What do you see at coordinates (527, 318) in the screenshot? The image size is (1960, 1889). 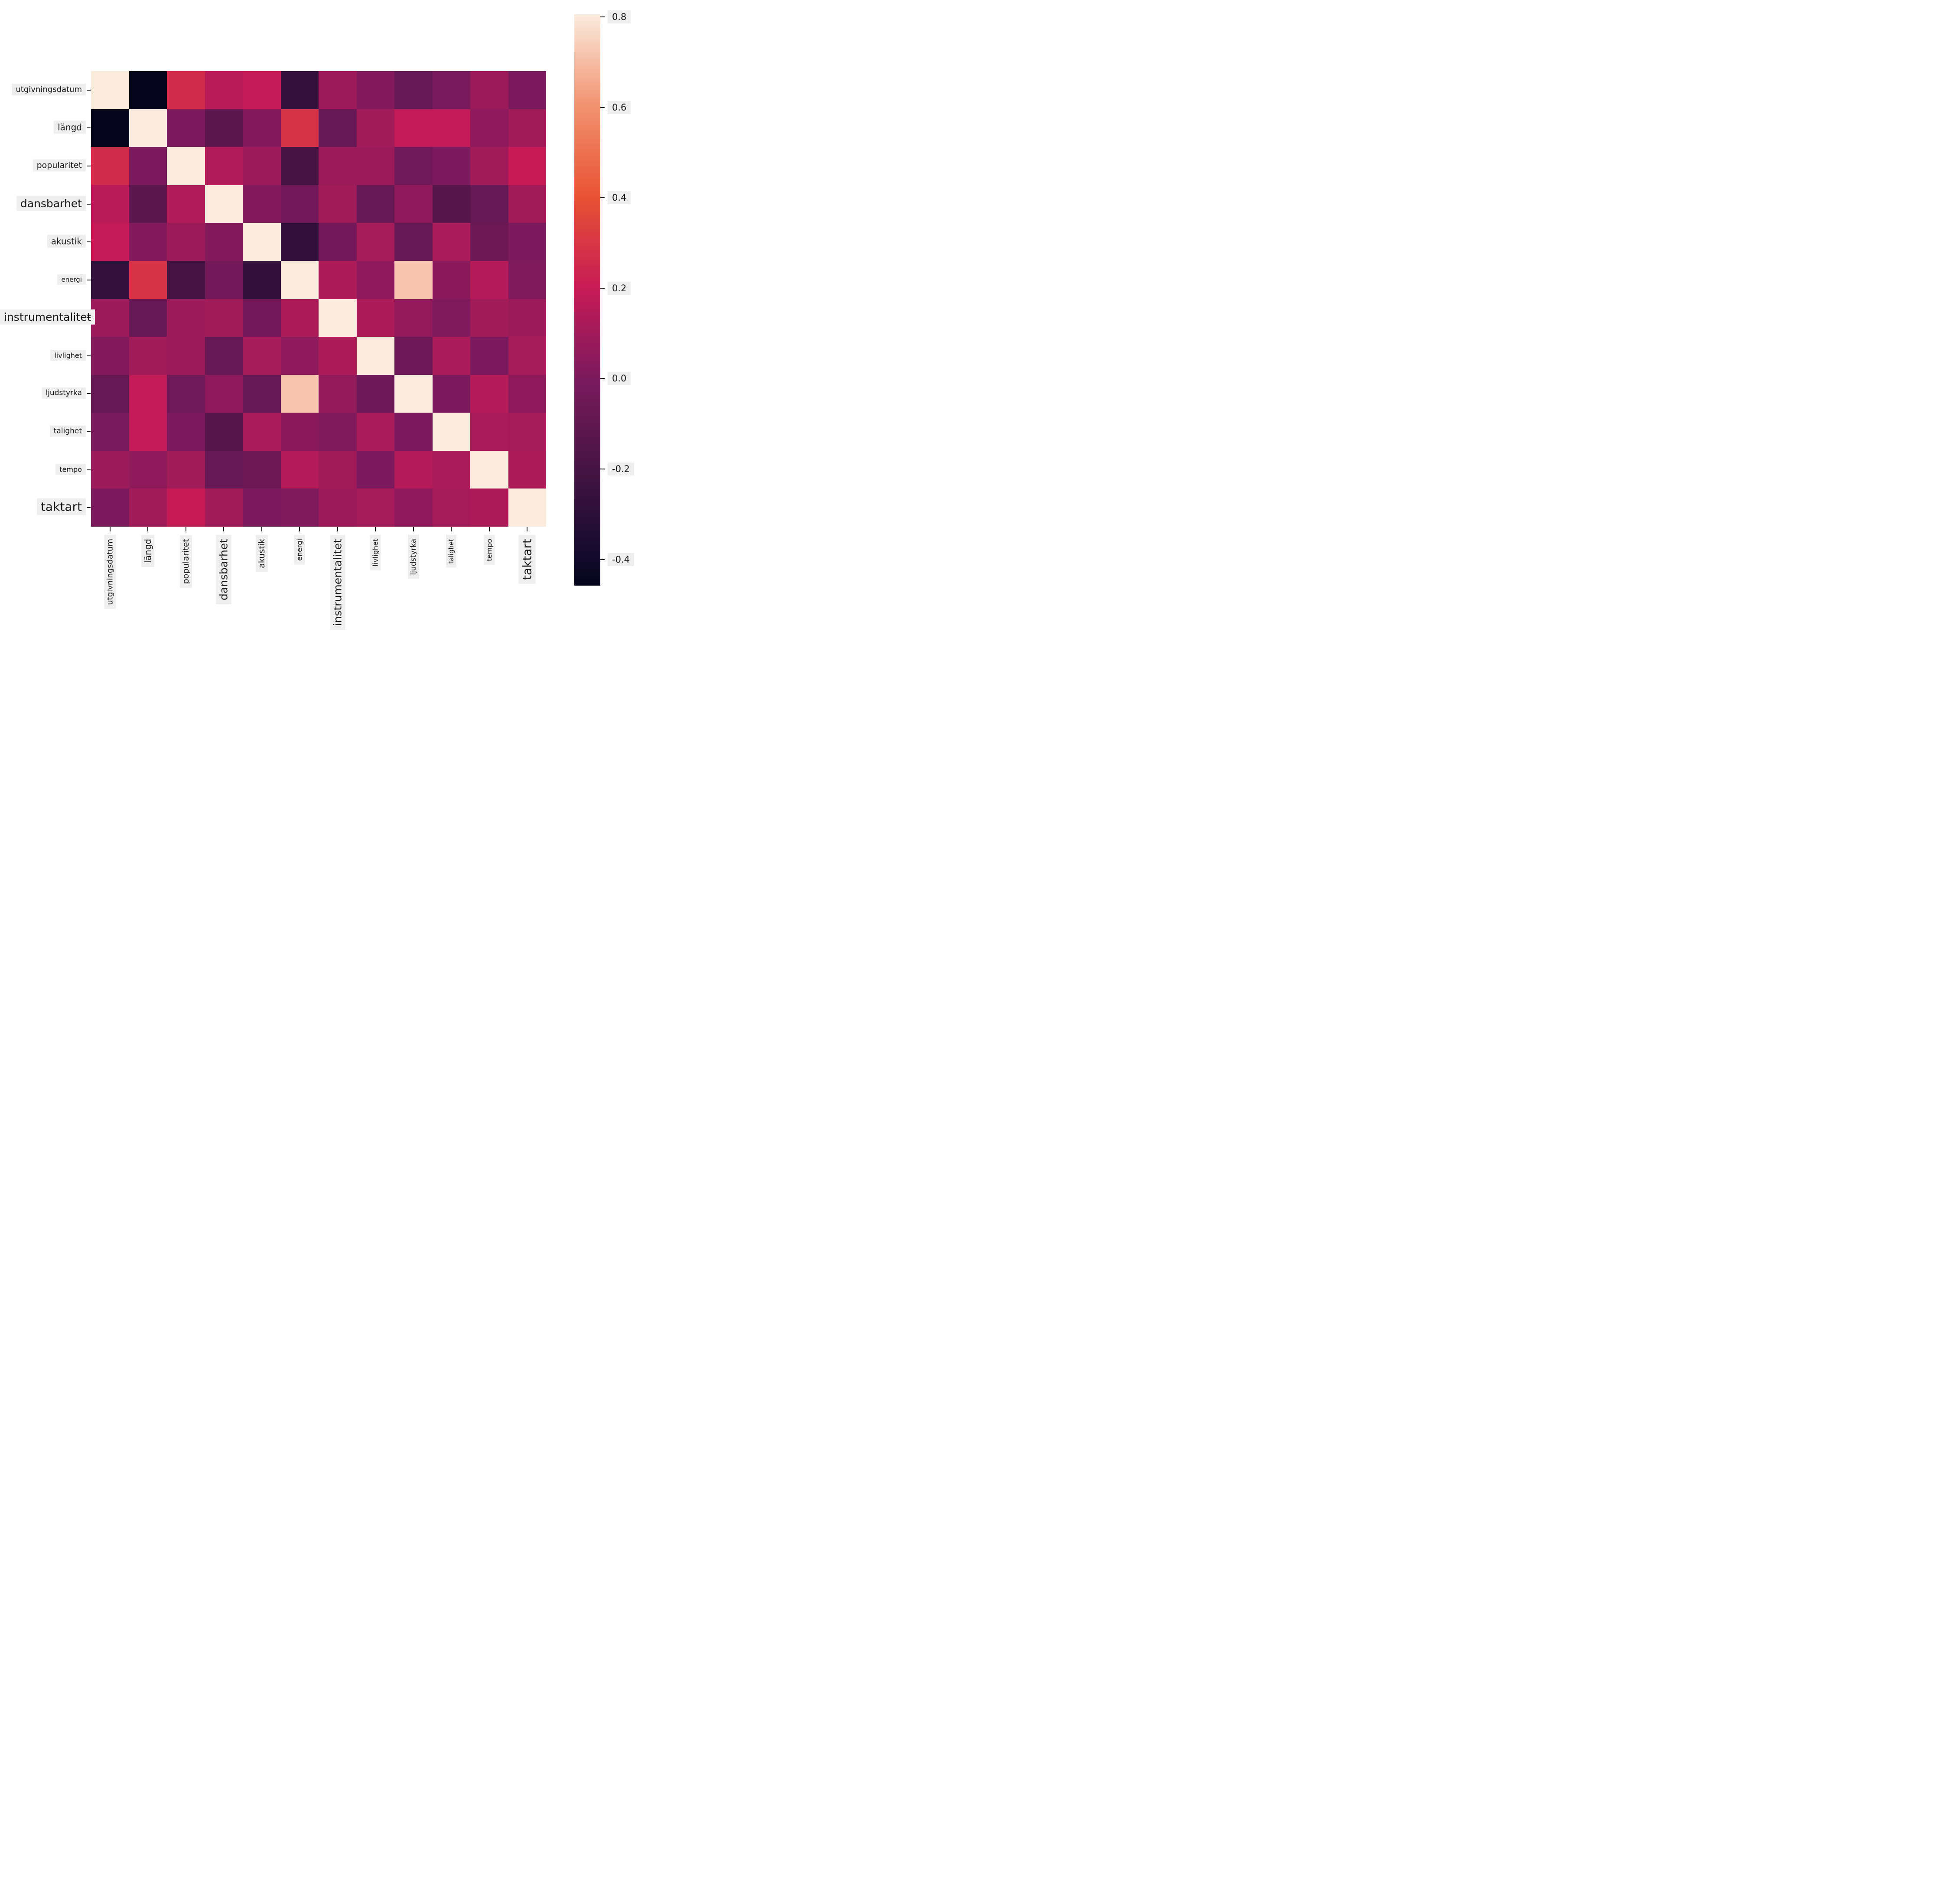 I see `heatmap-cell-instrumentalitet-taktart` at bounding box center [527, 318].